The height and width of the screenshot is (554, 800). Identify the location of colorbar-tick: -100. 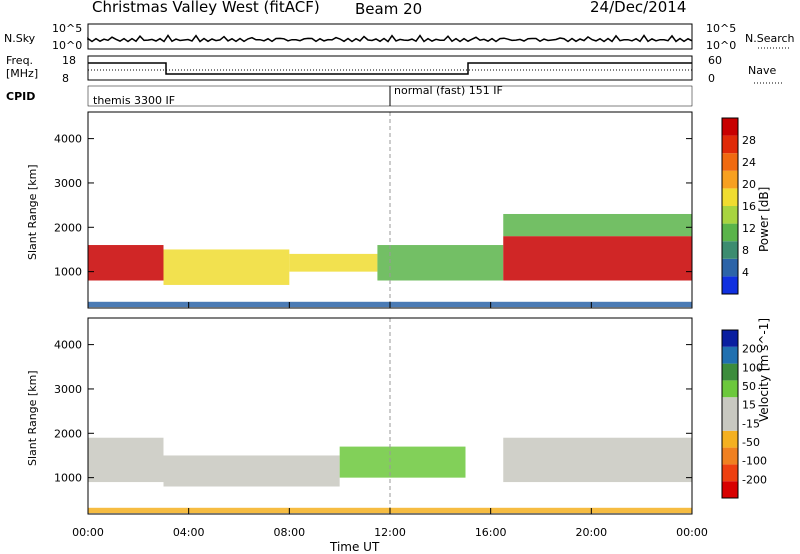
(754, 461).